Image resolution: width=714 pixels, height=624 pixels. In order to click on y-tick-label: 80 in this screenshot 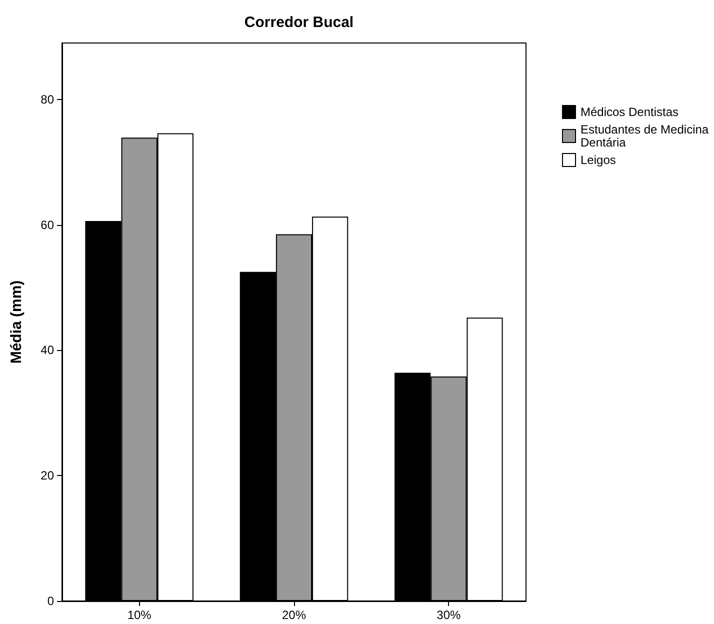, I will do `click(47, 99)`.